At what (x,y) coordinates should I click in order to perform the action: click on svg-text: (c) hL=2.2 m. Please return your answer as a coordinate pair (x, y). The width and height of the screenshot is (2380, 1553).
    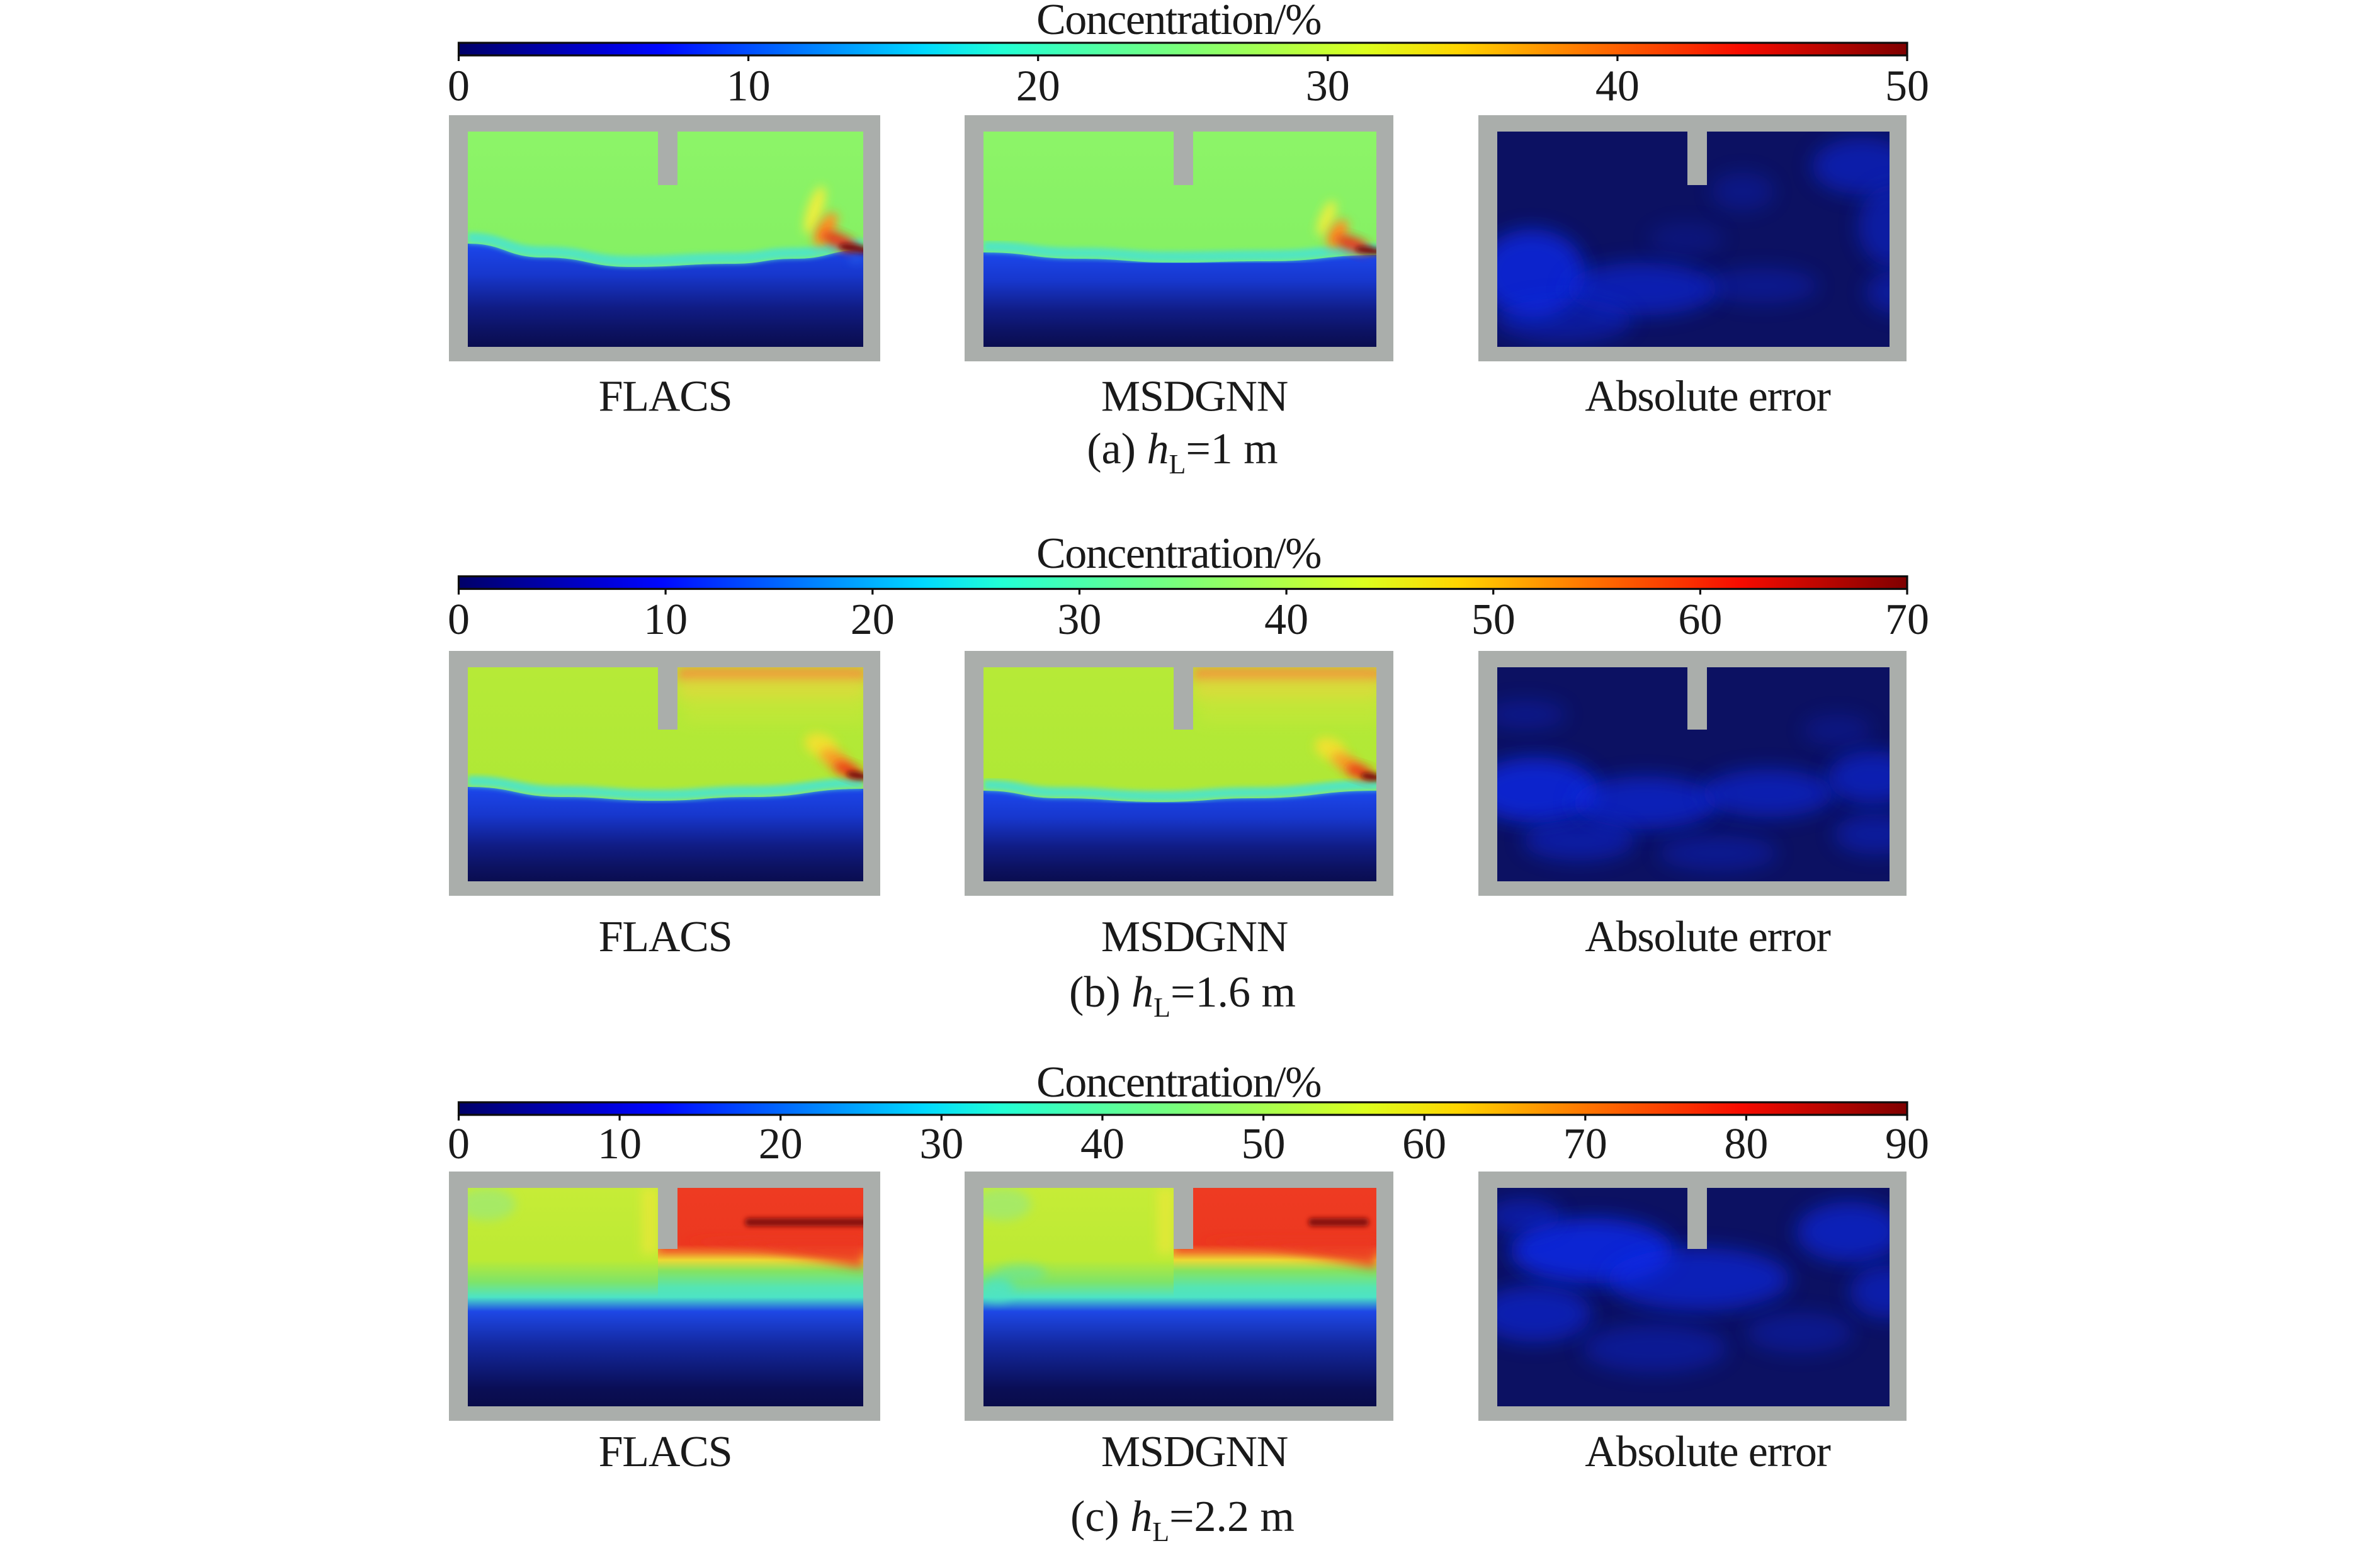
    Looking at the image, I should click on (1182, 1520).